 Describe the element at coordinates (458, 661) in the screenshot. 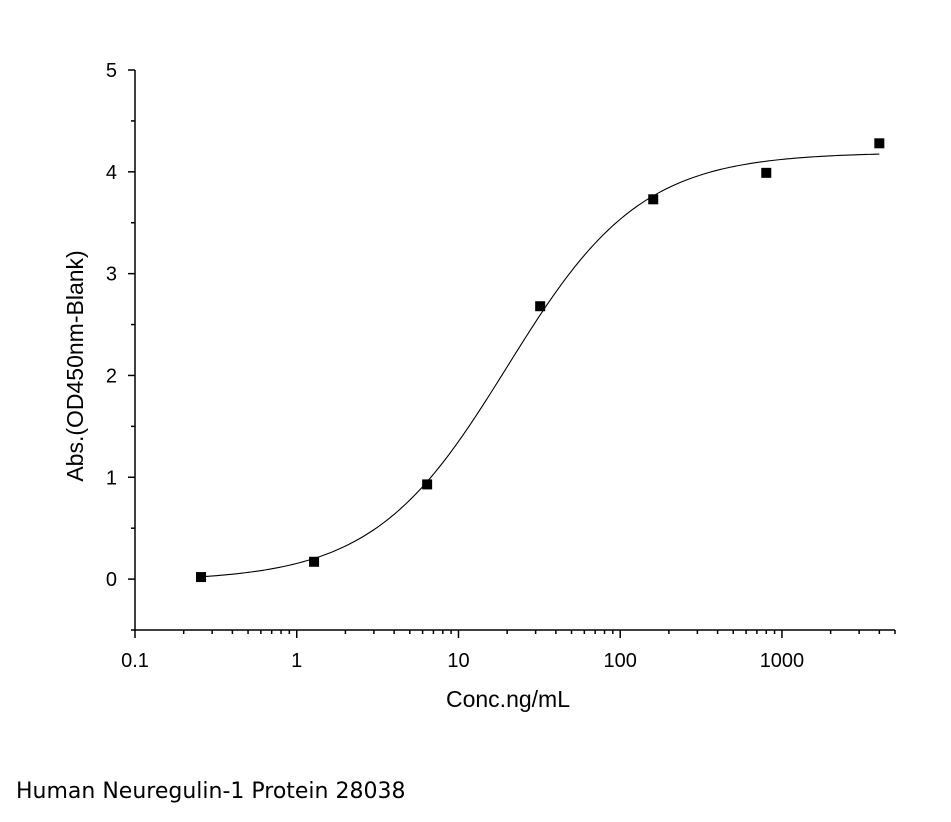

I see `x-tick-label: 10` at that location.